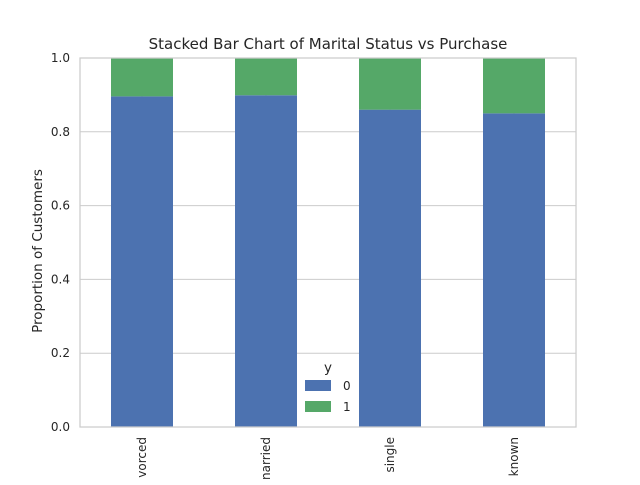 The width and height of the screenshot is (640, 485). What do you see at coordinates (60, 58) in the screenshot?
I see `y-tick-label: 1.0` at bounding box center [60, 58].